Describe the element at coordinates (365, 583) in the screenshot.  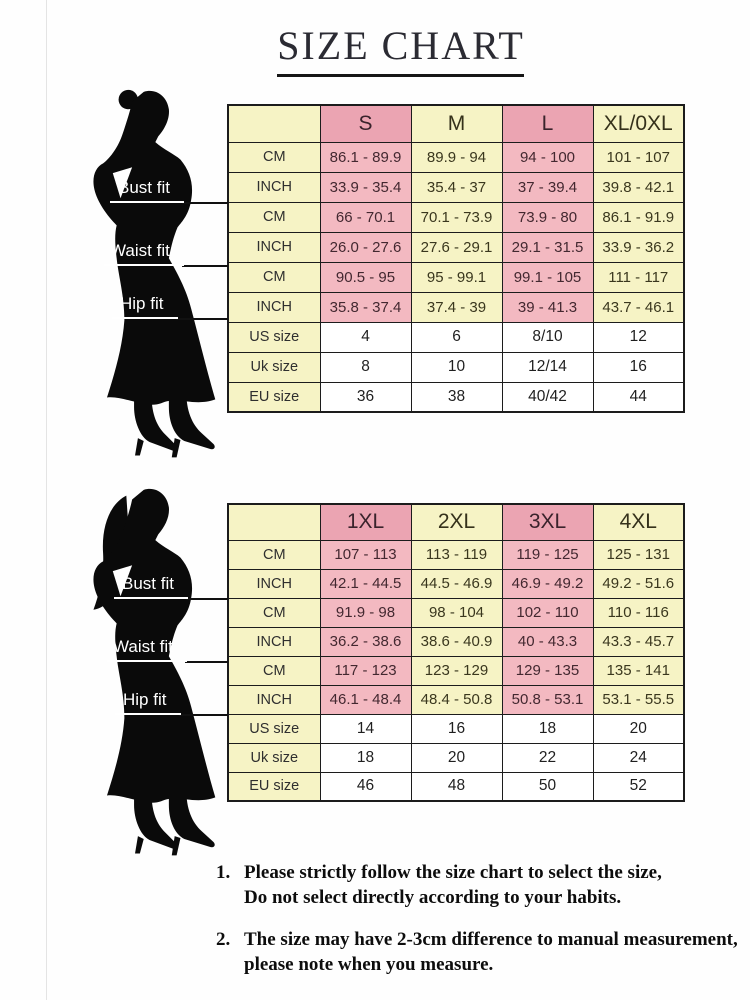
I see `value-cell: 42.1 - 44.5` at that location.